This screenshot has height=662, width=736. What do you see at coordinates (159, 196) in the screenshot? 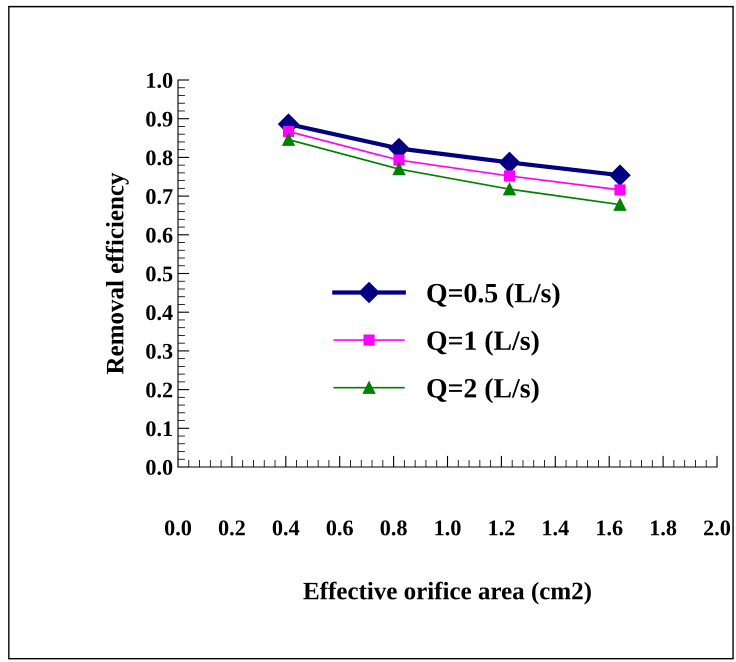
I see `y-tick-label: 0.7` at bounding box center [159, 196].